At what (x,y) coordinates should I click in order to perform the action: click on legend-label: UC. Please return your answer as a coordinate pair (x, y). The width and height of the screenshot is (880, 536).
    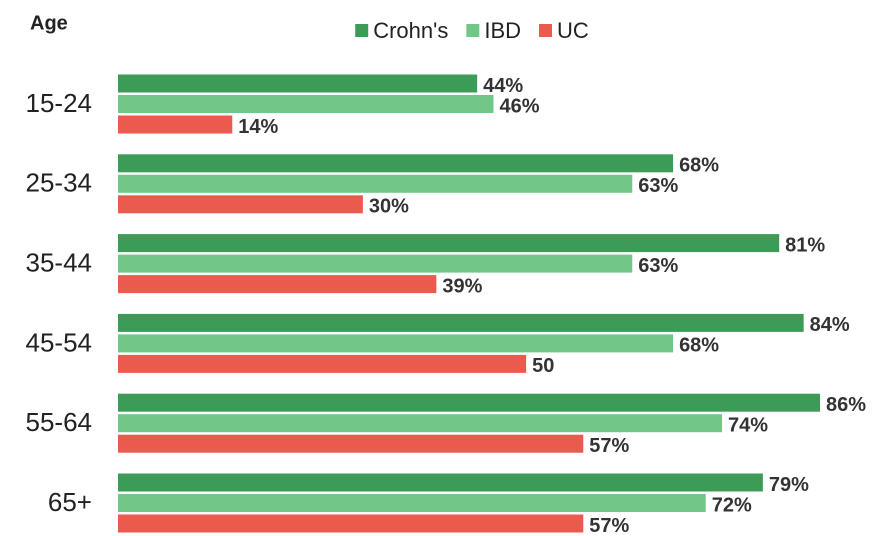
    Looking at the image, I should click on (573, 30).